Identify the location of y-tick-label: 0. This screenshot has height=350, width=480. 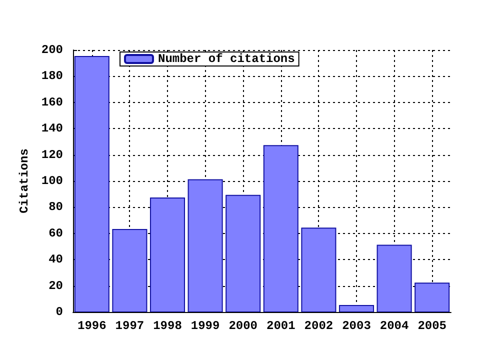
(59, 312).